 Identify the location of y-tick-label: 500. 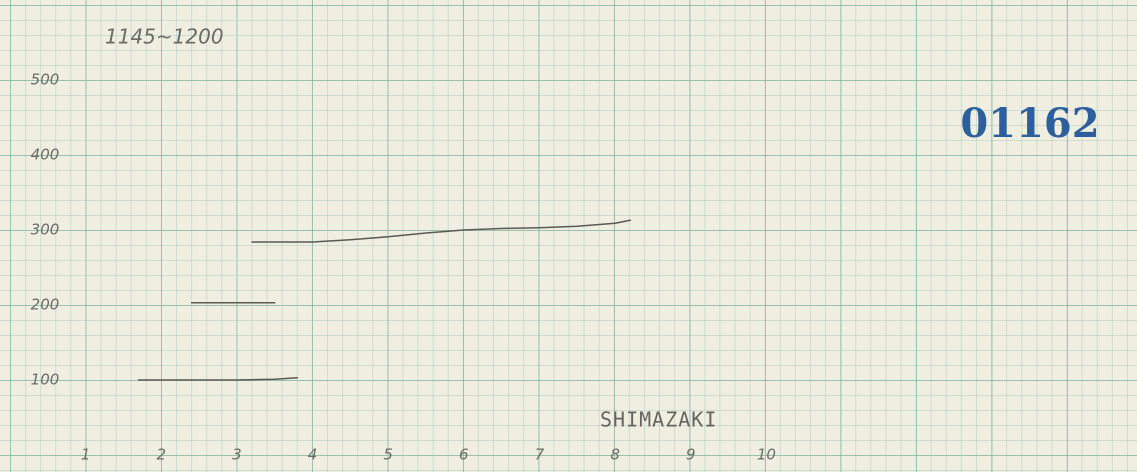
(45, 80).